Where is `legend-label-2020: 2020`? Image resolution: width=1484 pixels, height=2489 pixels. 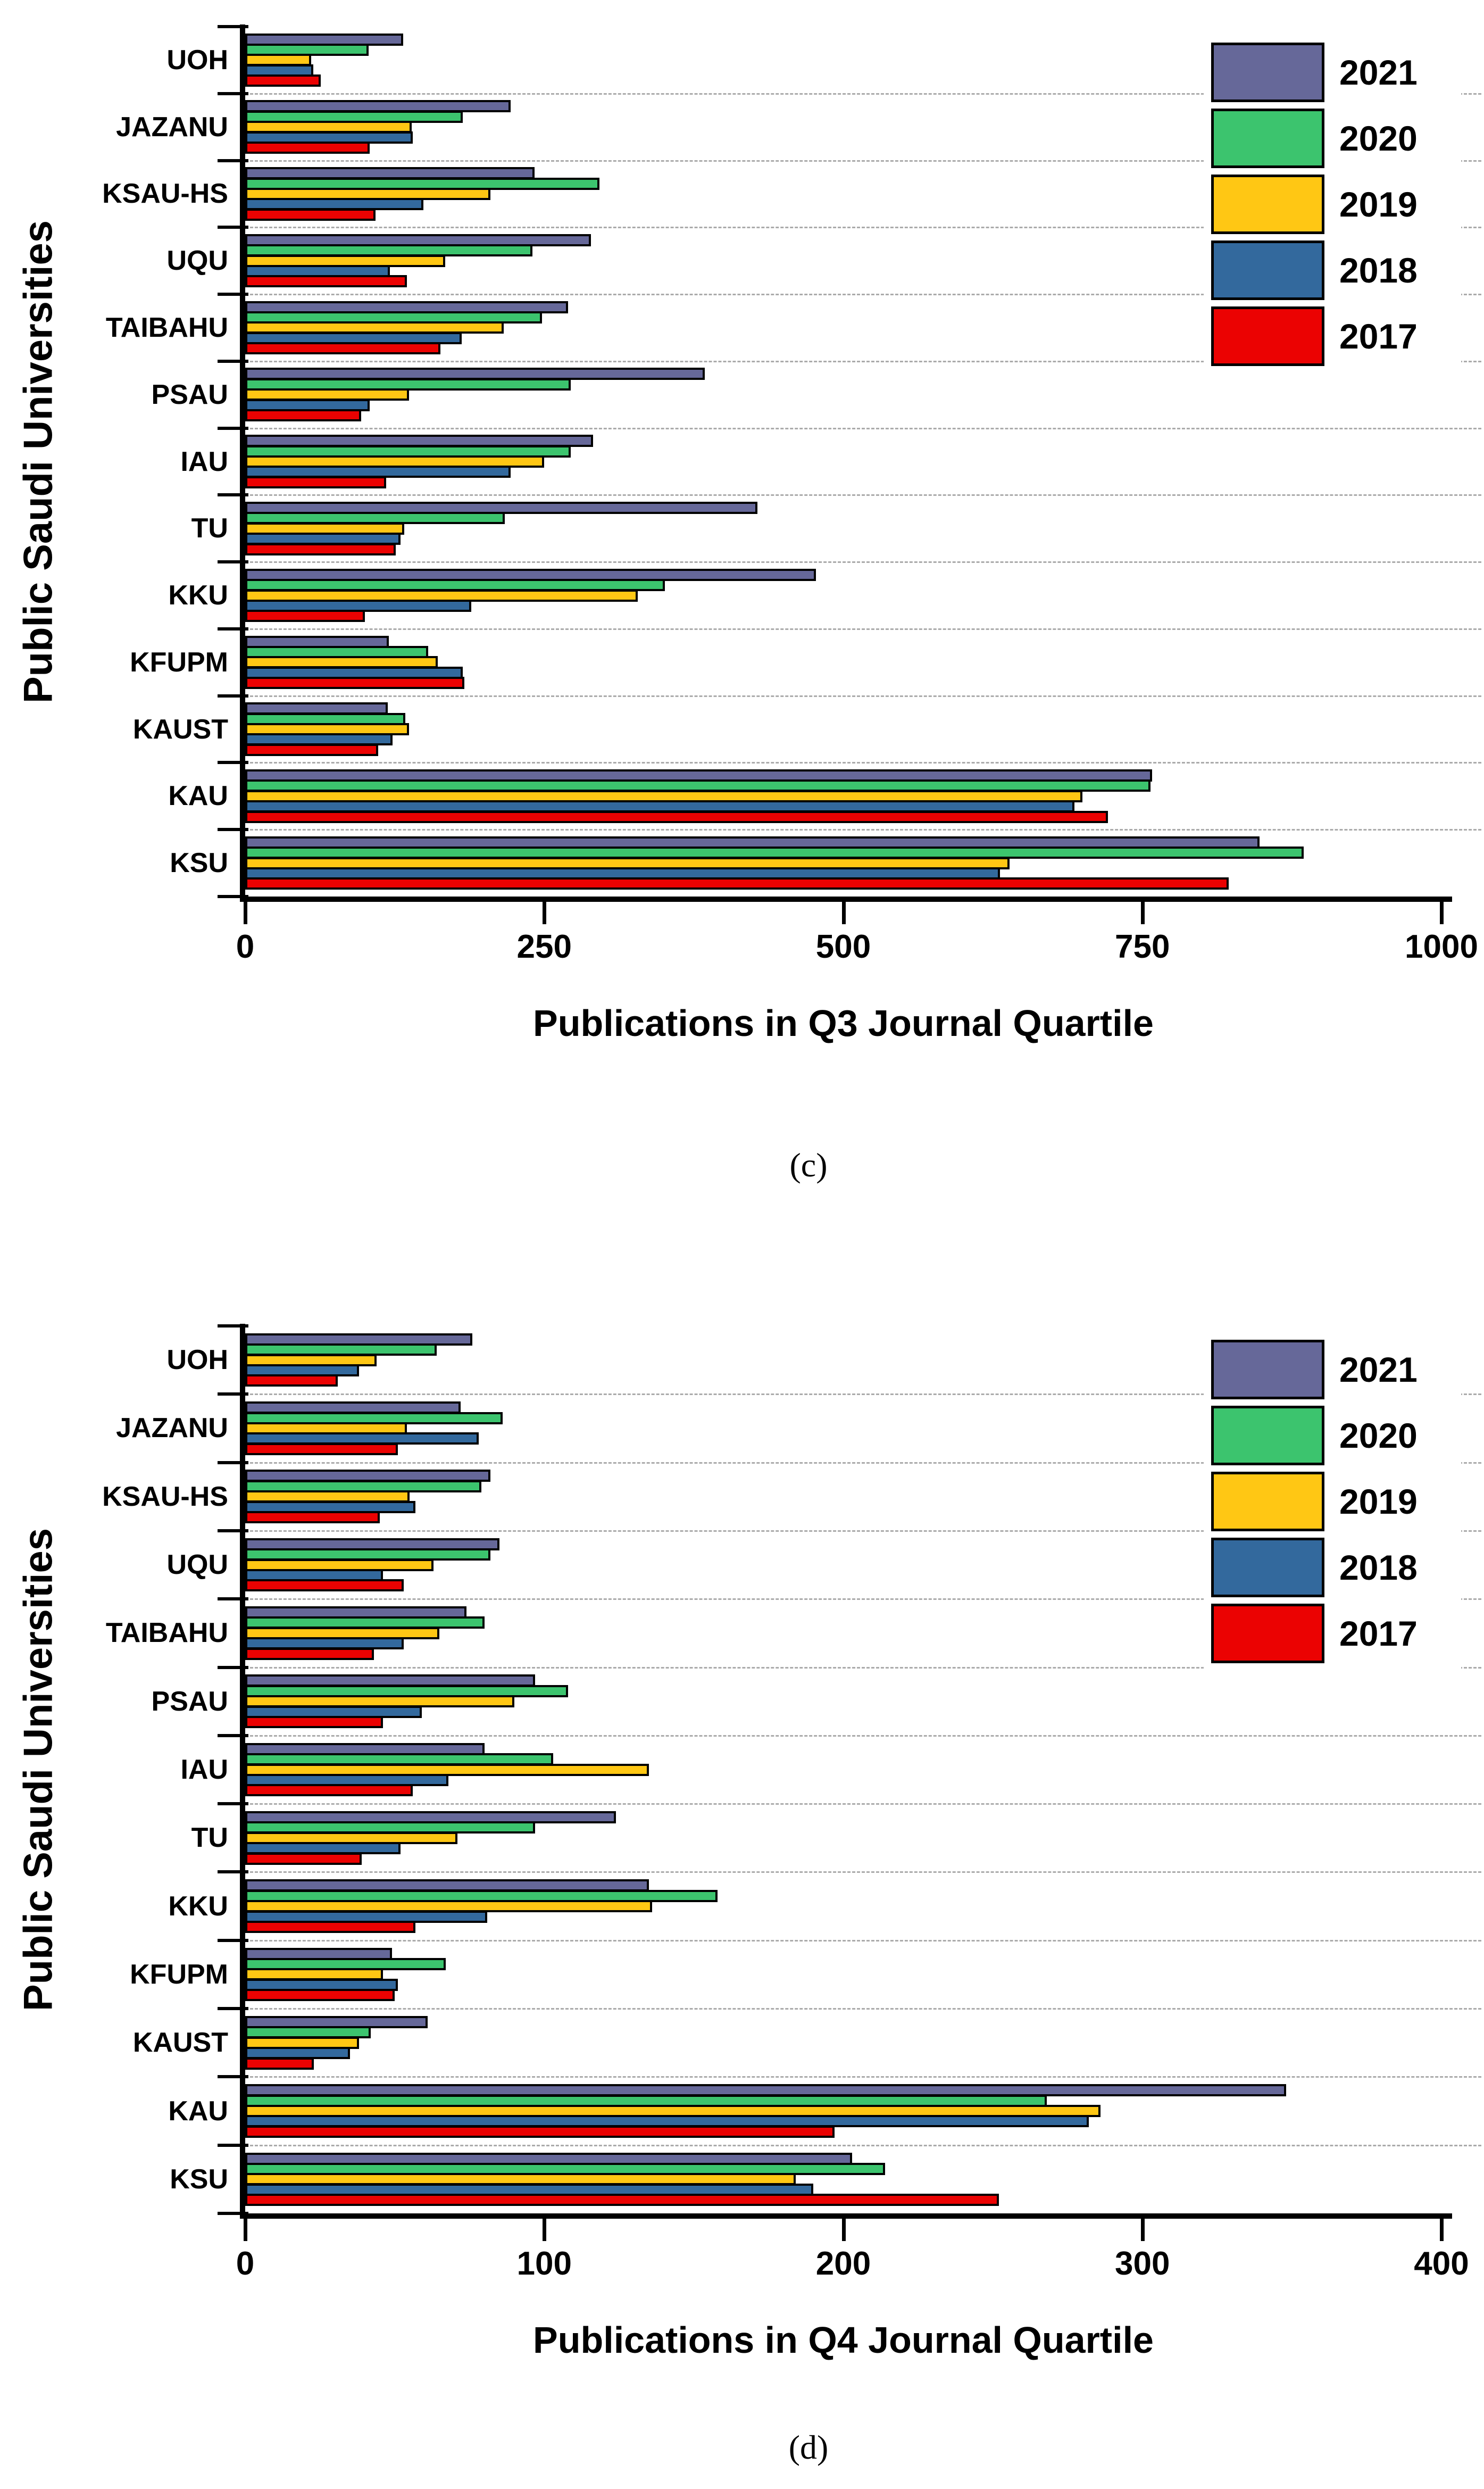 legend-label-2020: 2020 is located at coordinates (1378, 139).